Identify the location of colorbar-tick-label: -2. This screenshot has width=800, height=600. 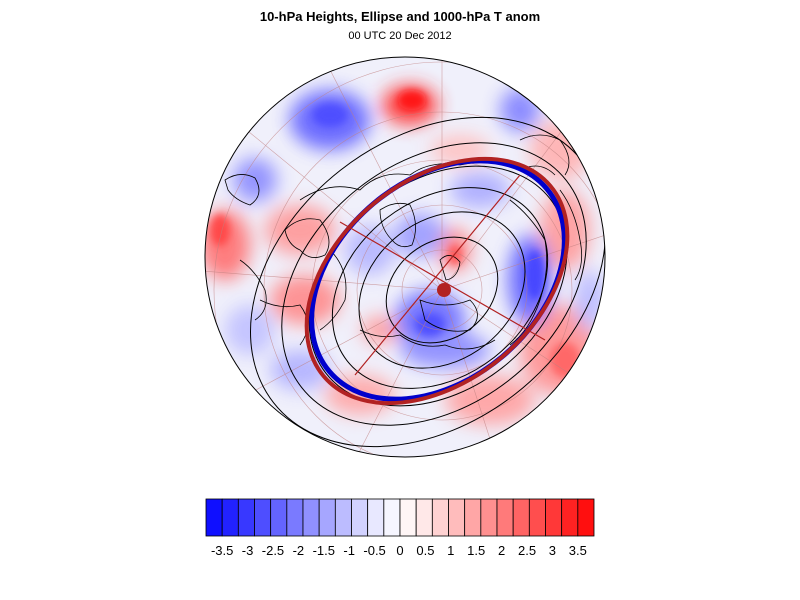
(298, 550).